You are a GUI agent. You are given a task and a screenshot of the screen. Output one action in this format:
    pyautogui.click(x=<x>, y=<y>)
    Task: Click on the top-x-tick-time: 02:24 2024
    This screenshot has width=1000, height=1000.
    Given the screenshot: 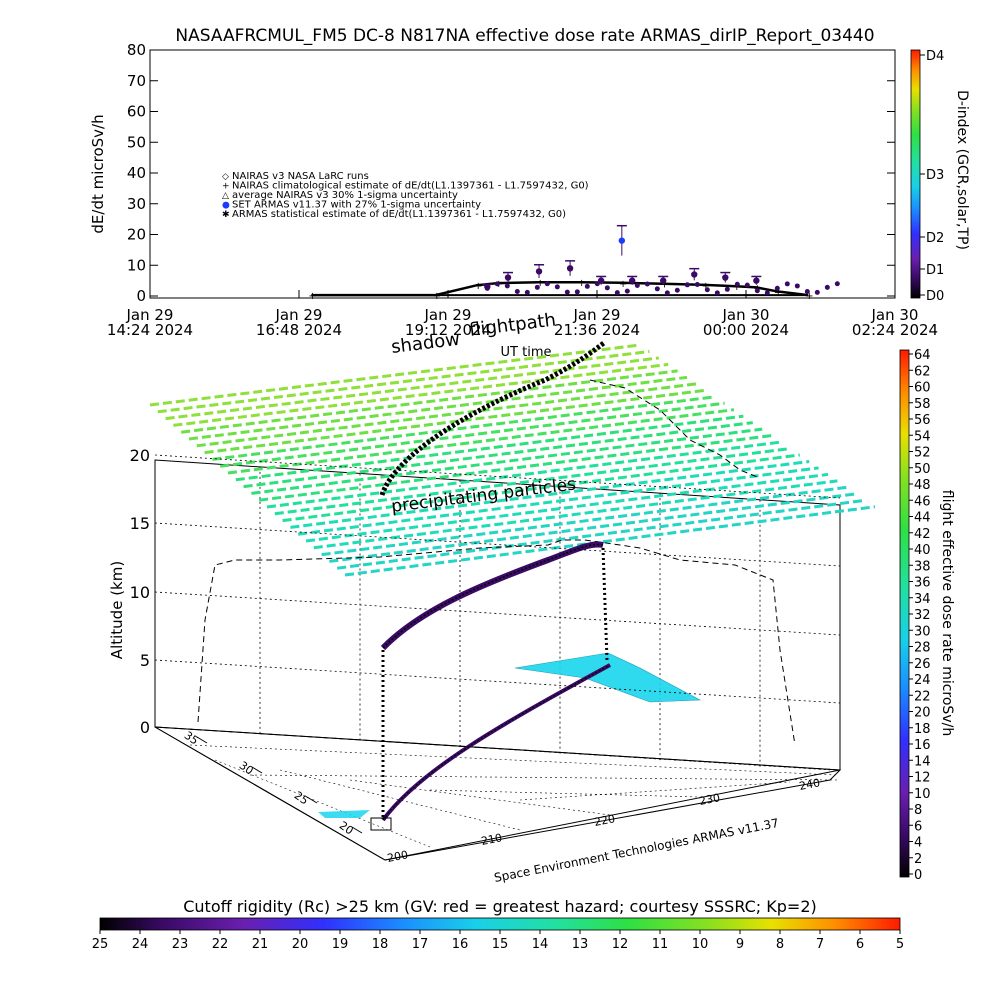 What is the action you would take?
    pyautogui.click(x=895, y=330)
    